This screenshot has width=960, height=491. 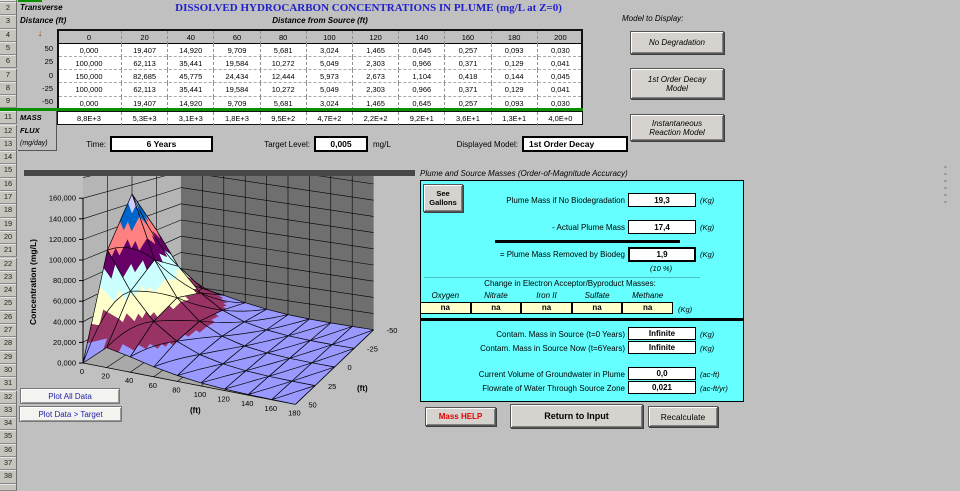 I want to click on row-number: 28, so click(x=8, y=344).